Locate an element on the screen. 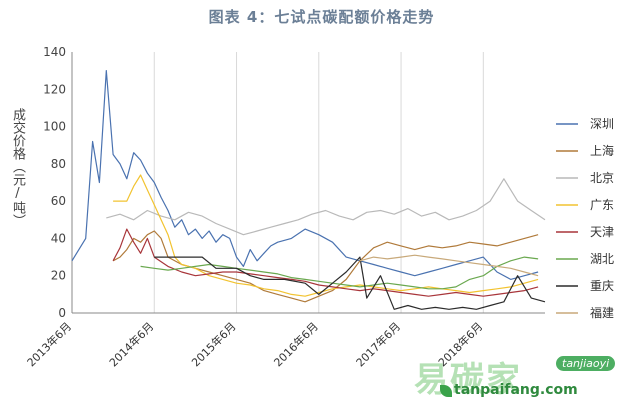 The height and width of the screenshot is (419, 643). y-tick-label: 140 is located at coordinates (54, 52).